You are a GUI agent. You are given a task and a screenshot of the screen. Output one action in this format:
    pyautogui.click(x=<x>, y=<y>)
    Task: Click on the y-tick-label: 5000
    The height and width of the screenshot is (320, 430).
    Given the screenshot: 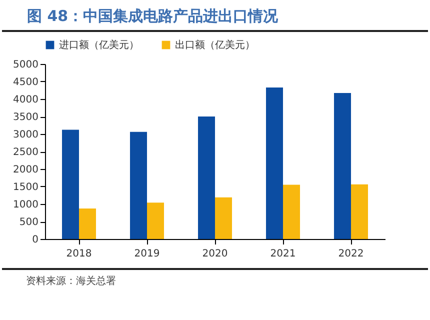 What is the action you would take?
    pyautogui.click(x=25, y=65)
    